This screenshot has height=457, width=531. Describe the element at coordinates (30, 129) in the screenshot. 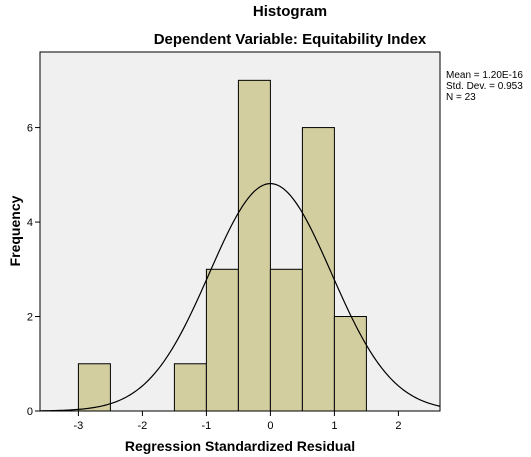

I see `y-tick-label: 6` at that location.